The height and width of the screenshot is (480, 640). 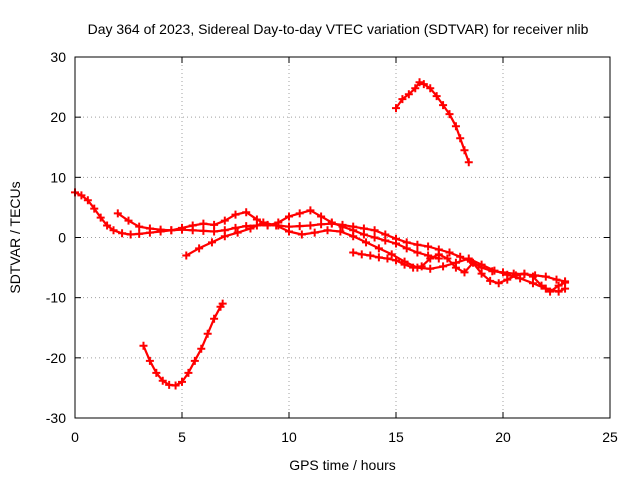 What do you see at coordinates (503, 437) in the screenshot?
I see `x-tick-label: 20` at bounding box center [503, 437].